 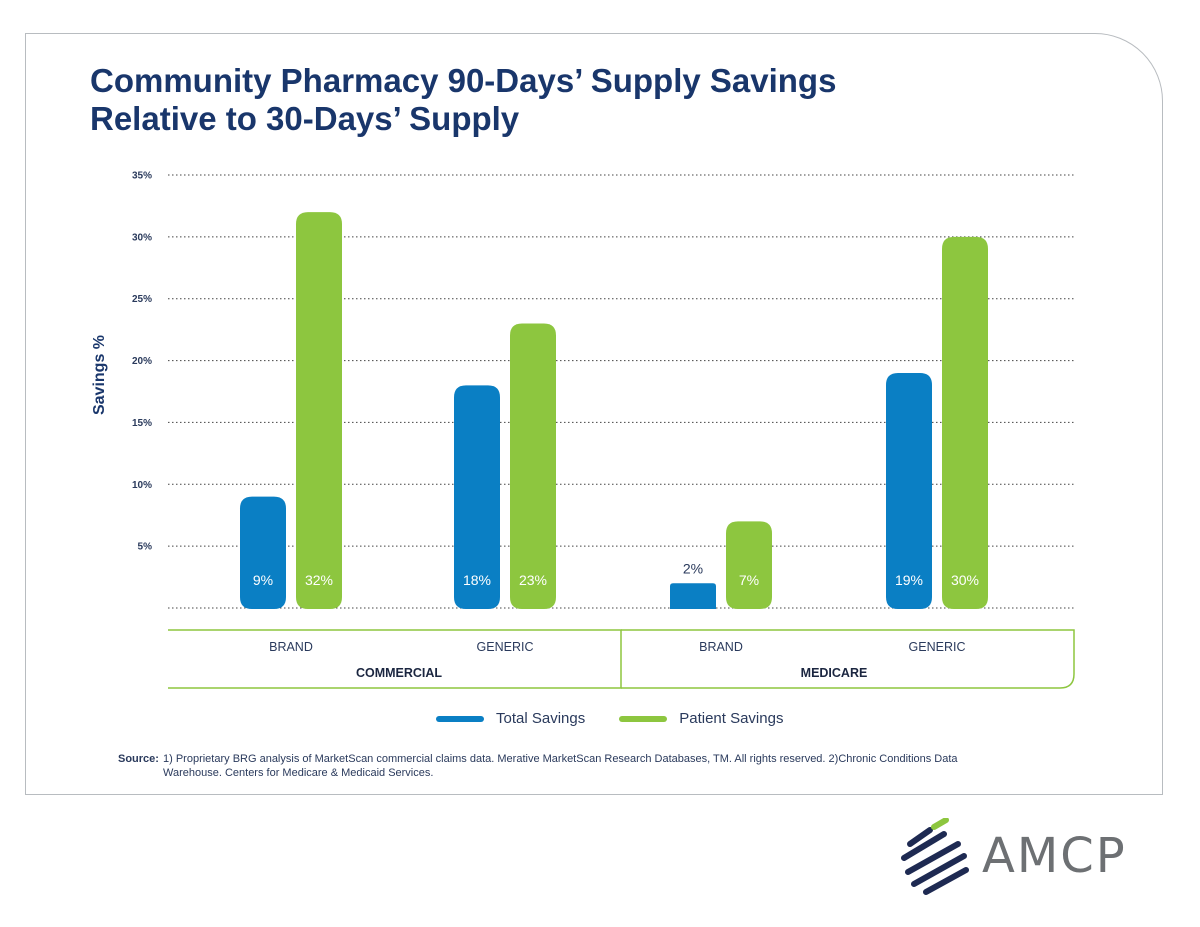 What do you see at coordinates (142, 299) in the screenshot?
I see `y-tick-label: 25%` at bounding box center [142, 299].